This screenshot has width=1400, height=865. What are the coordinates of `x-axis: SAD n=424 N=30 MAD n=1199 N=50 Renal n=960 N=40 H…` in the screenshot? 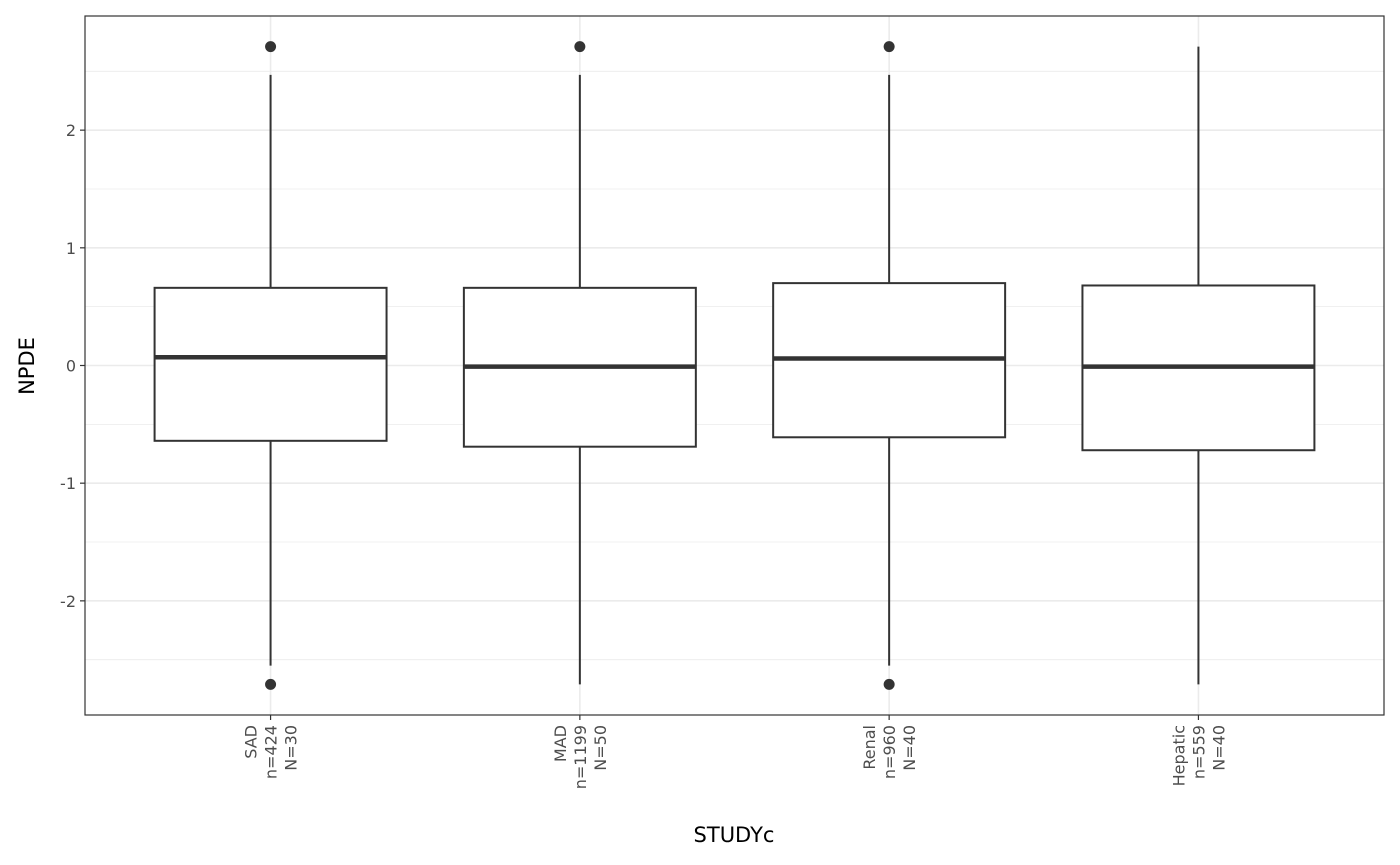 It's located at (735, 752).